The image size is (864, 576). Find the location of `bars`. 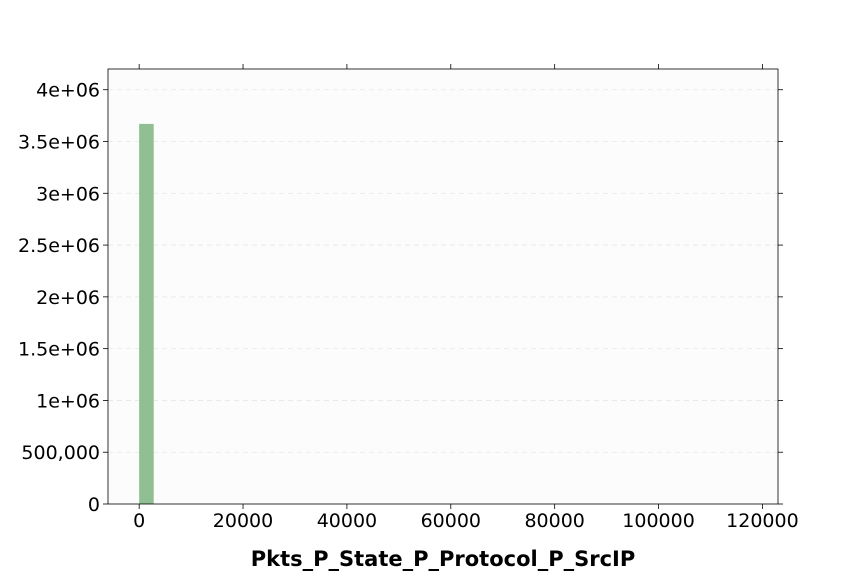

bars is located at coordinates (146, 314).